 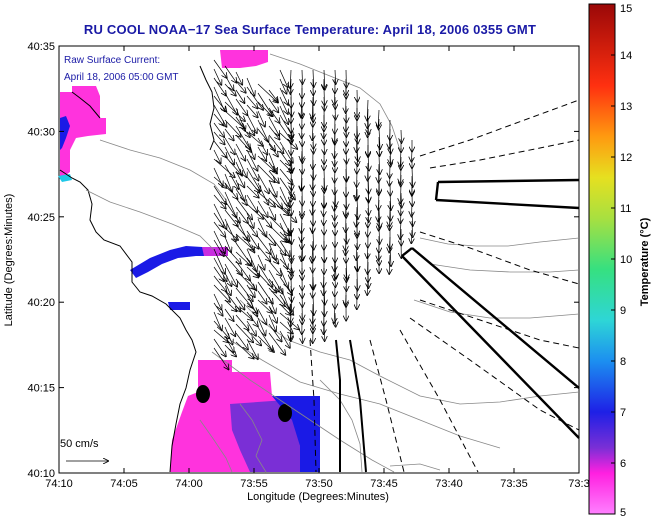 I want to click on sst-patch-south-blue, so click(x=296, y=434).